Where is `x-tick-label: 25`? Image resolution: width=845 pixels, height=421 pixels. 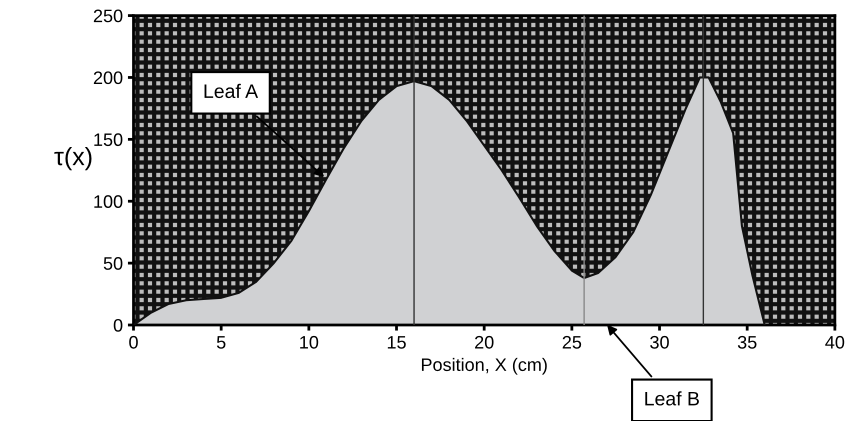
x-tick-label: 25 is located at coordinates (572, 342).